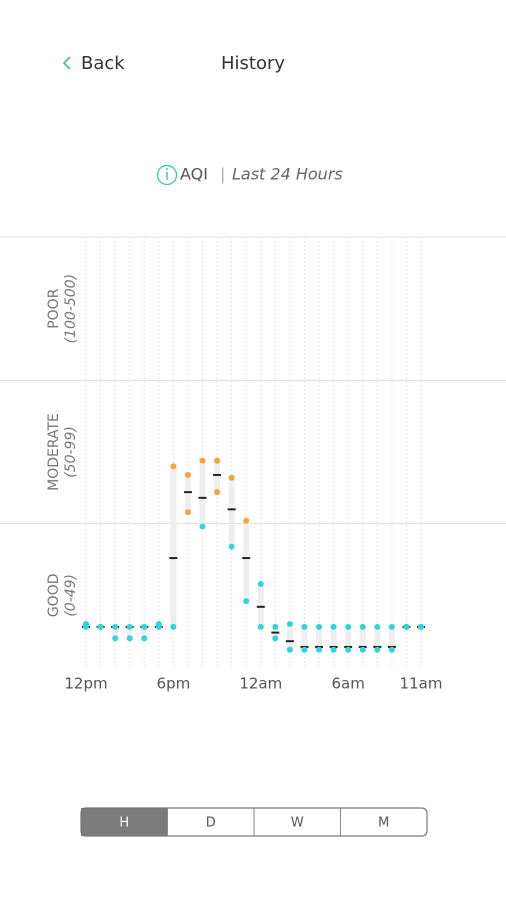 This screenshot has width=506, height=900. I want to click on x-tick-label: 11am, so click(421, 684).